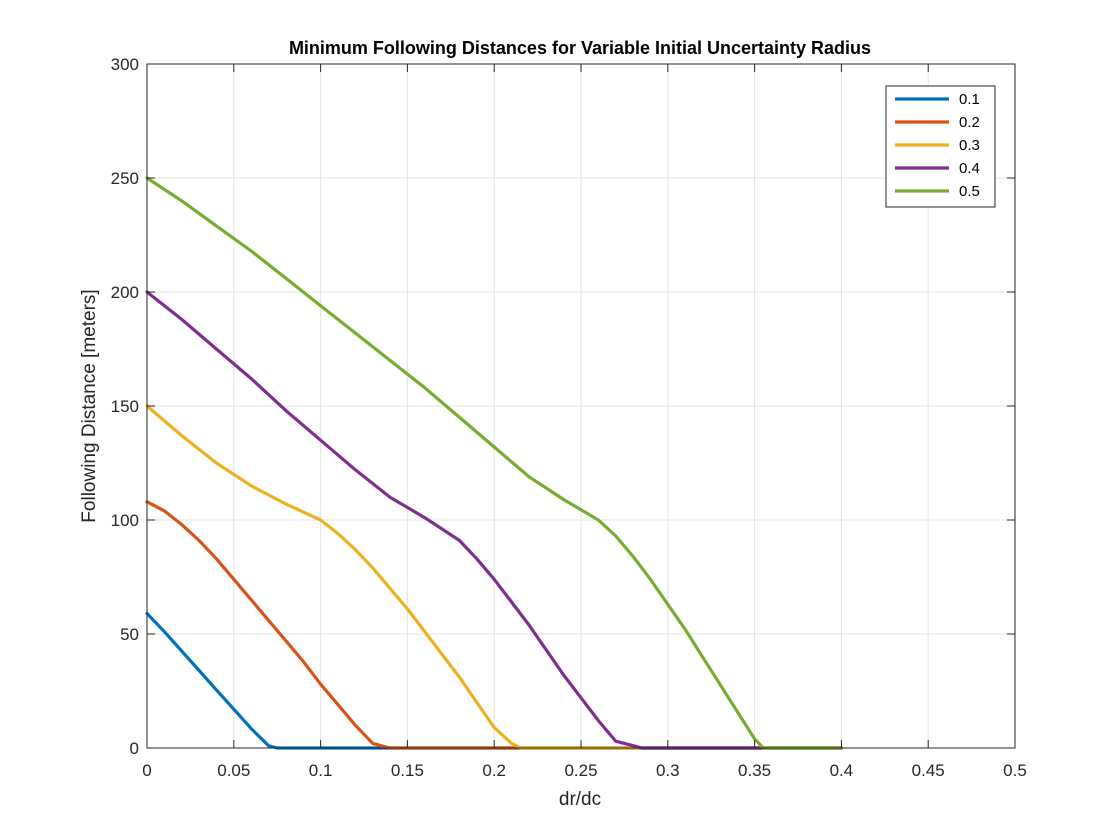  Describe the element at coordinates (134, 748) in the screenshot. I see `y-tick-label: 0` at that location.